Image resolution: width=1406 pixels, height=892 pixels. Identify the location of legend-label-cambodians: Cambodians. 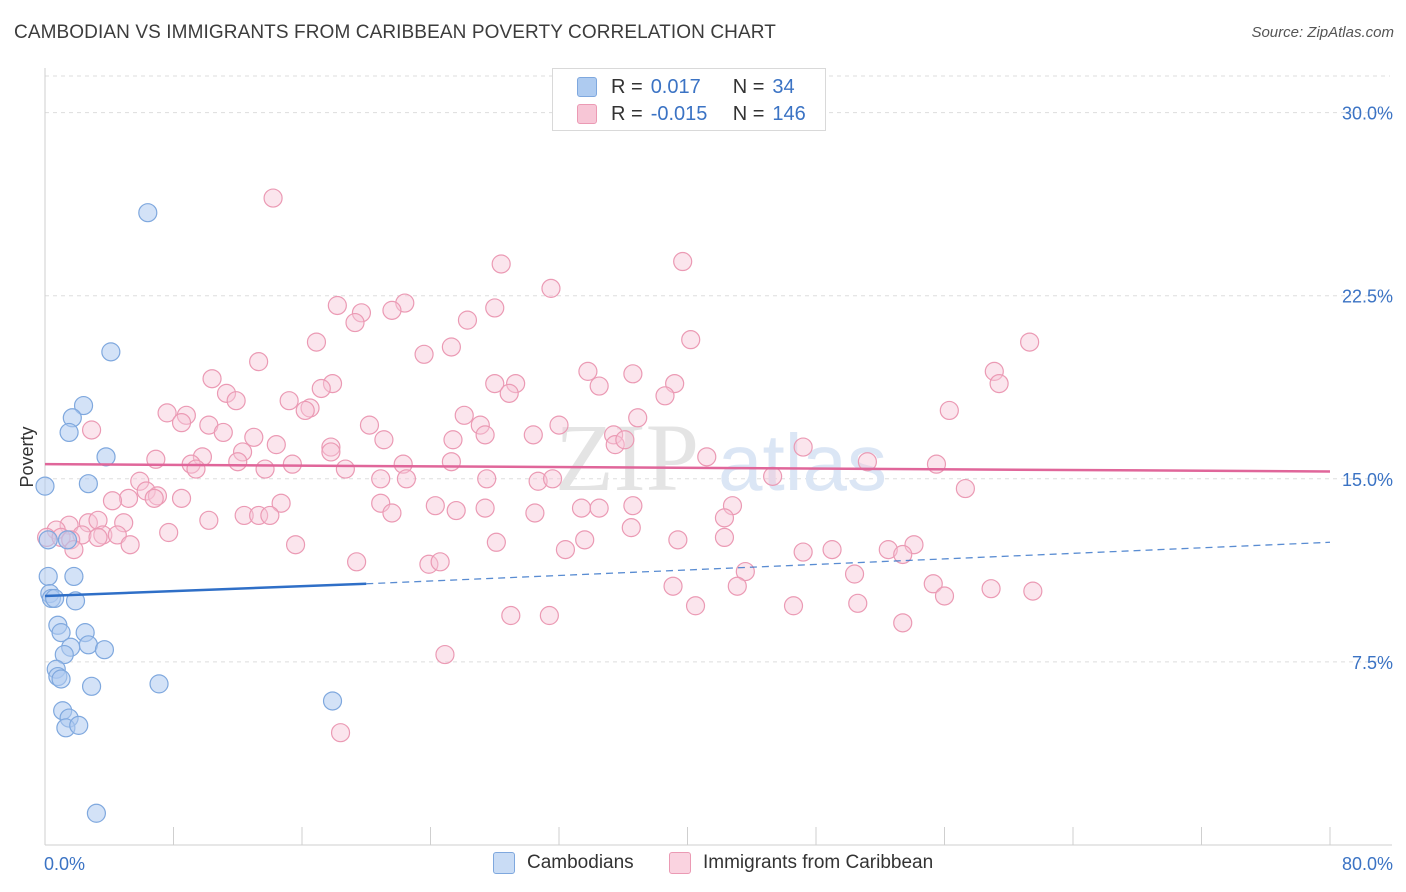
(580, 862).